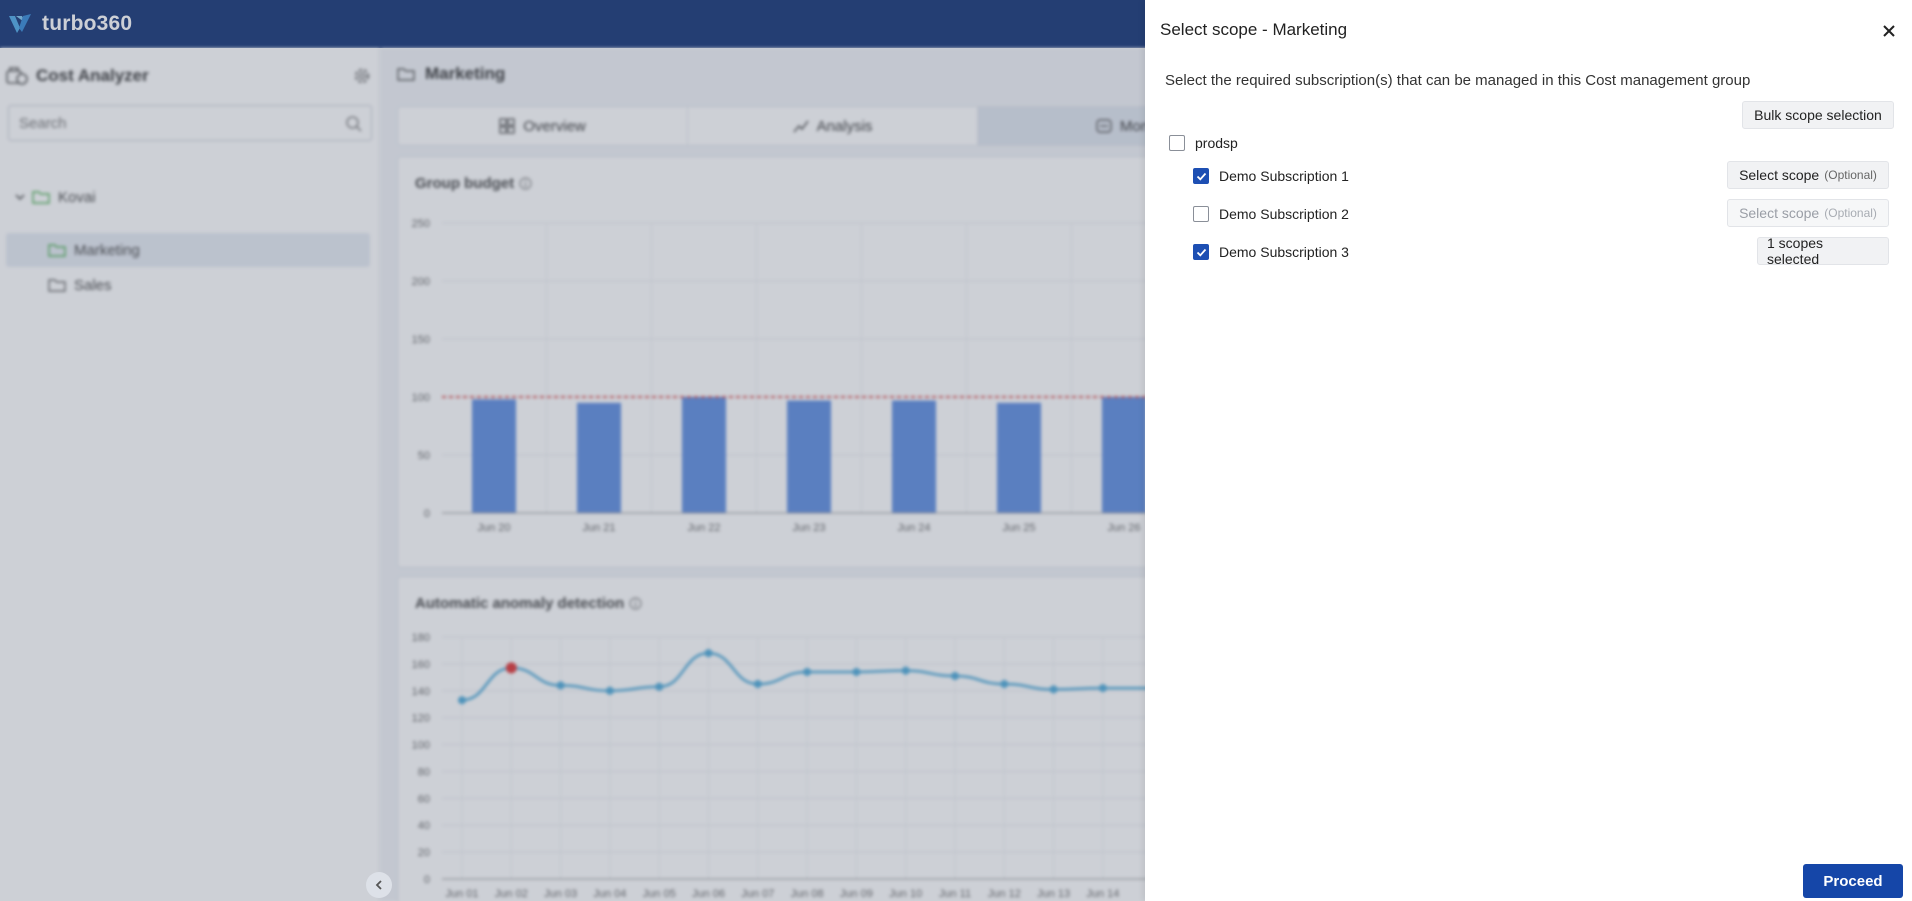 This screenshot has height=901, width=1912. I want to click on subscription-row: Demo Subscription 2, so click(1271, 214).